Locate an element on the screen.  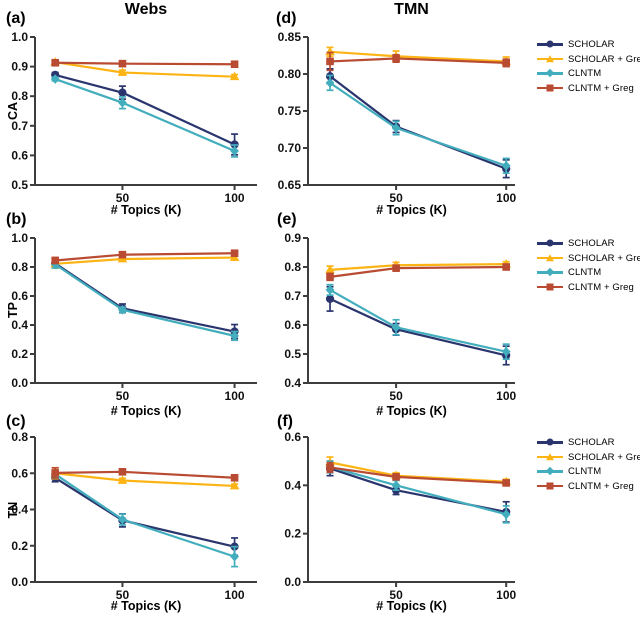
chart-panel-d: 0.65 0.70 0.75 0.80 0.85 50 100 is located at coordinates (397, 117).